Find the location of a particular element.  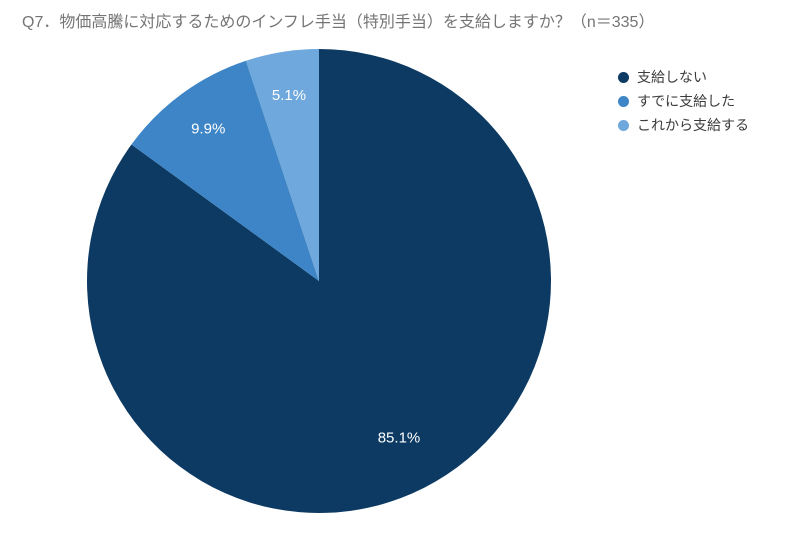

chart-legend: 支給しないすでに支給した これから支給する is located at coordinates (683, 101).